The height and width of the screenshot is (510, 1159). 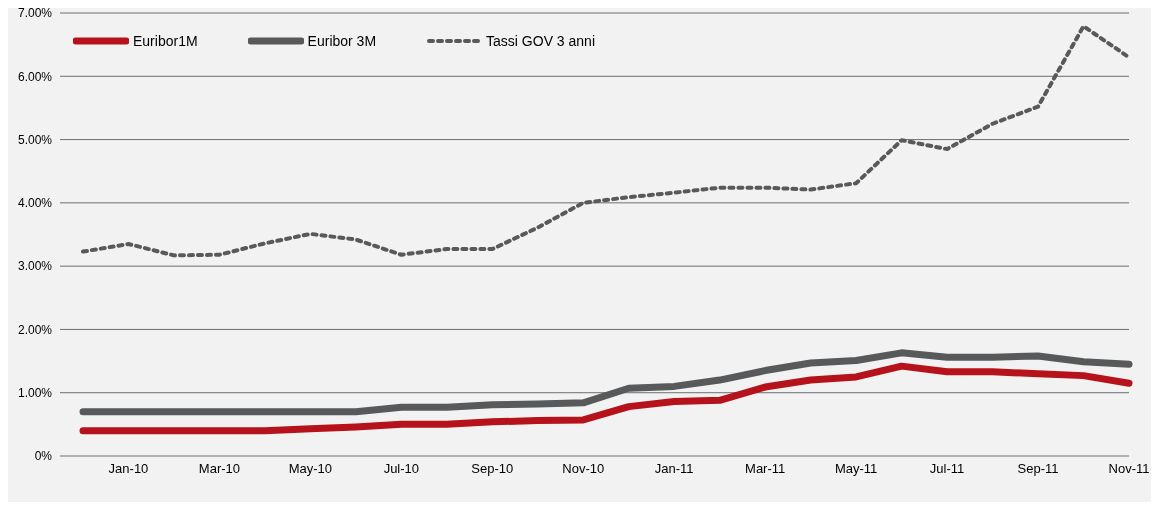 What do you see at coordinates (35, 203) in the screenshot?
I see `y-tick-label: 4.00%` at bounding box center [35, 203].